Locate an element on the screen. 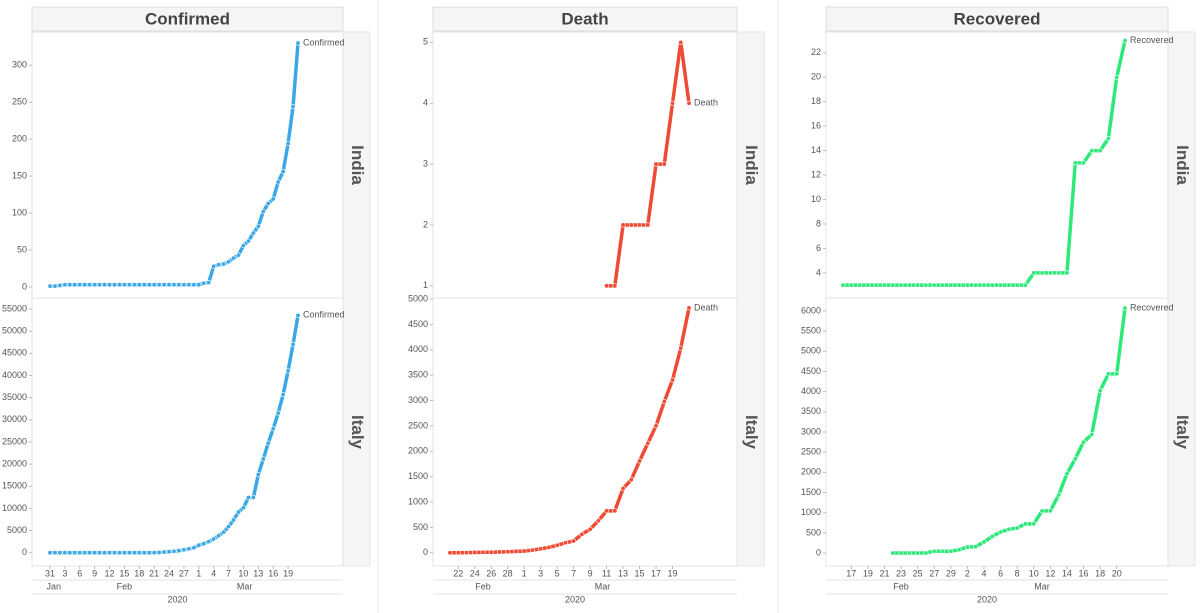  x-tick-label: 28 is located at coordinates (508, 573).